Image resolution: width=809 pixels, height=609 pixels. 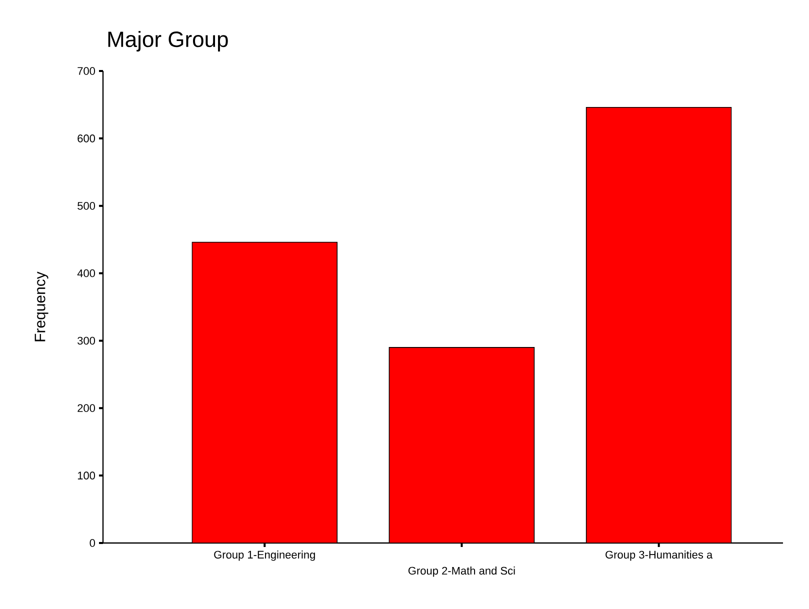 I want to click on y-tick-label: 200, so click(x=87, y=408).